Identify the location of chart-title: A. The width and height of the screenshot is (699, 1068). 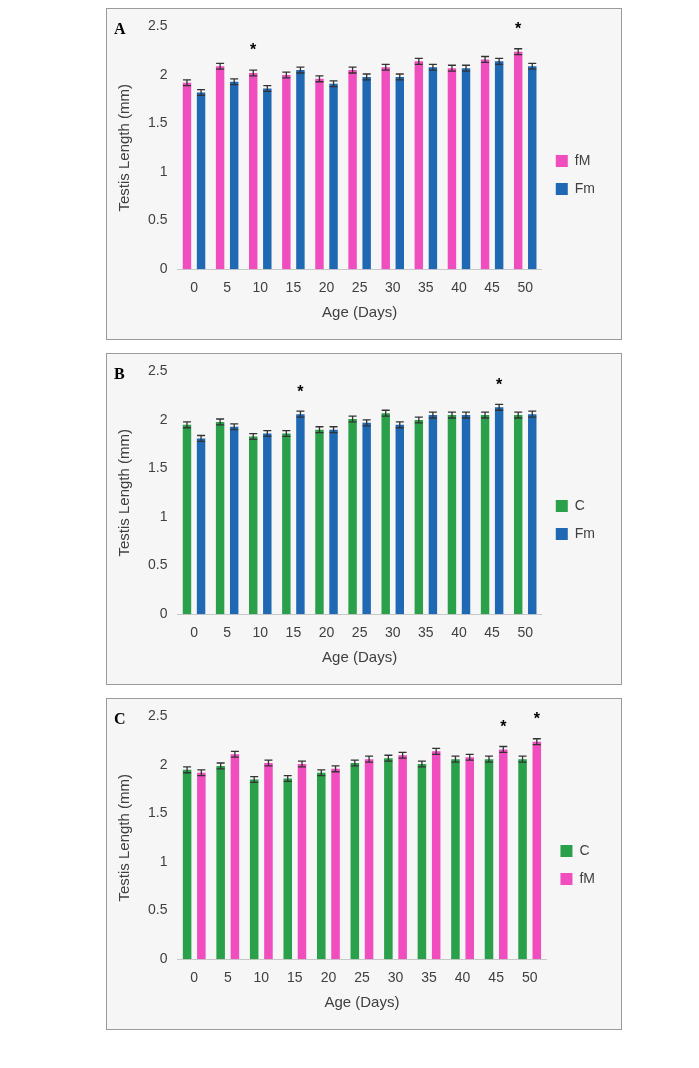
(120, 29).